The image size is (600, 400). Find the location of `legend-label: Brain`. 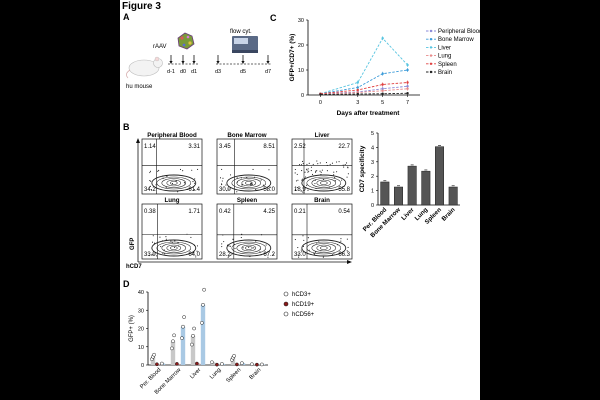

legend-label: Brain is located at coordinates (445, 73).